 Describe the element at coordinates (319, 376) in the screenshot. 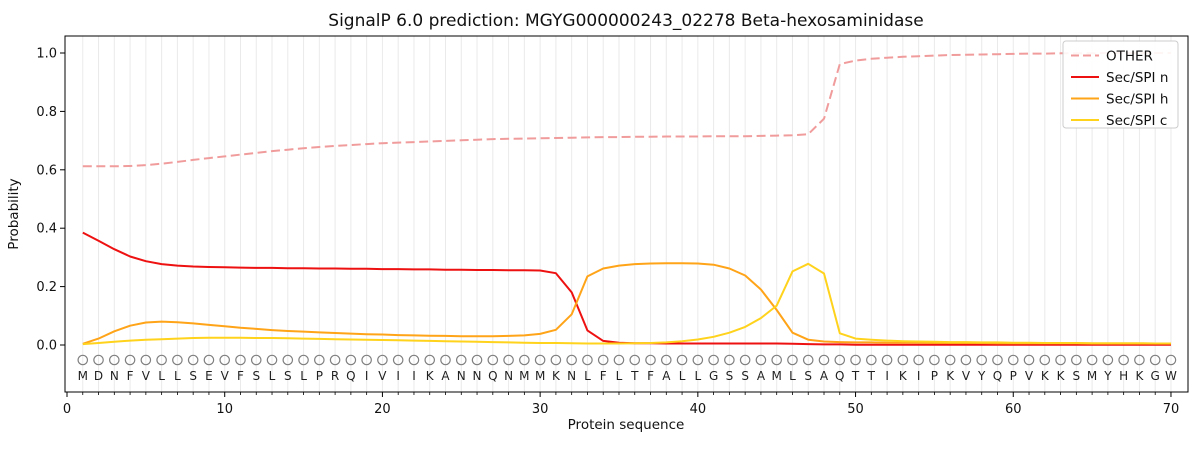

I see `residue-letter: P` at that location.